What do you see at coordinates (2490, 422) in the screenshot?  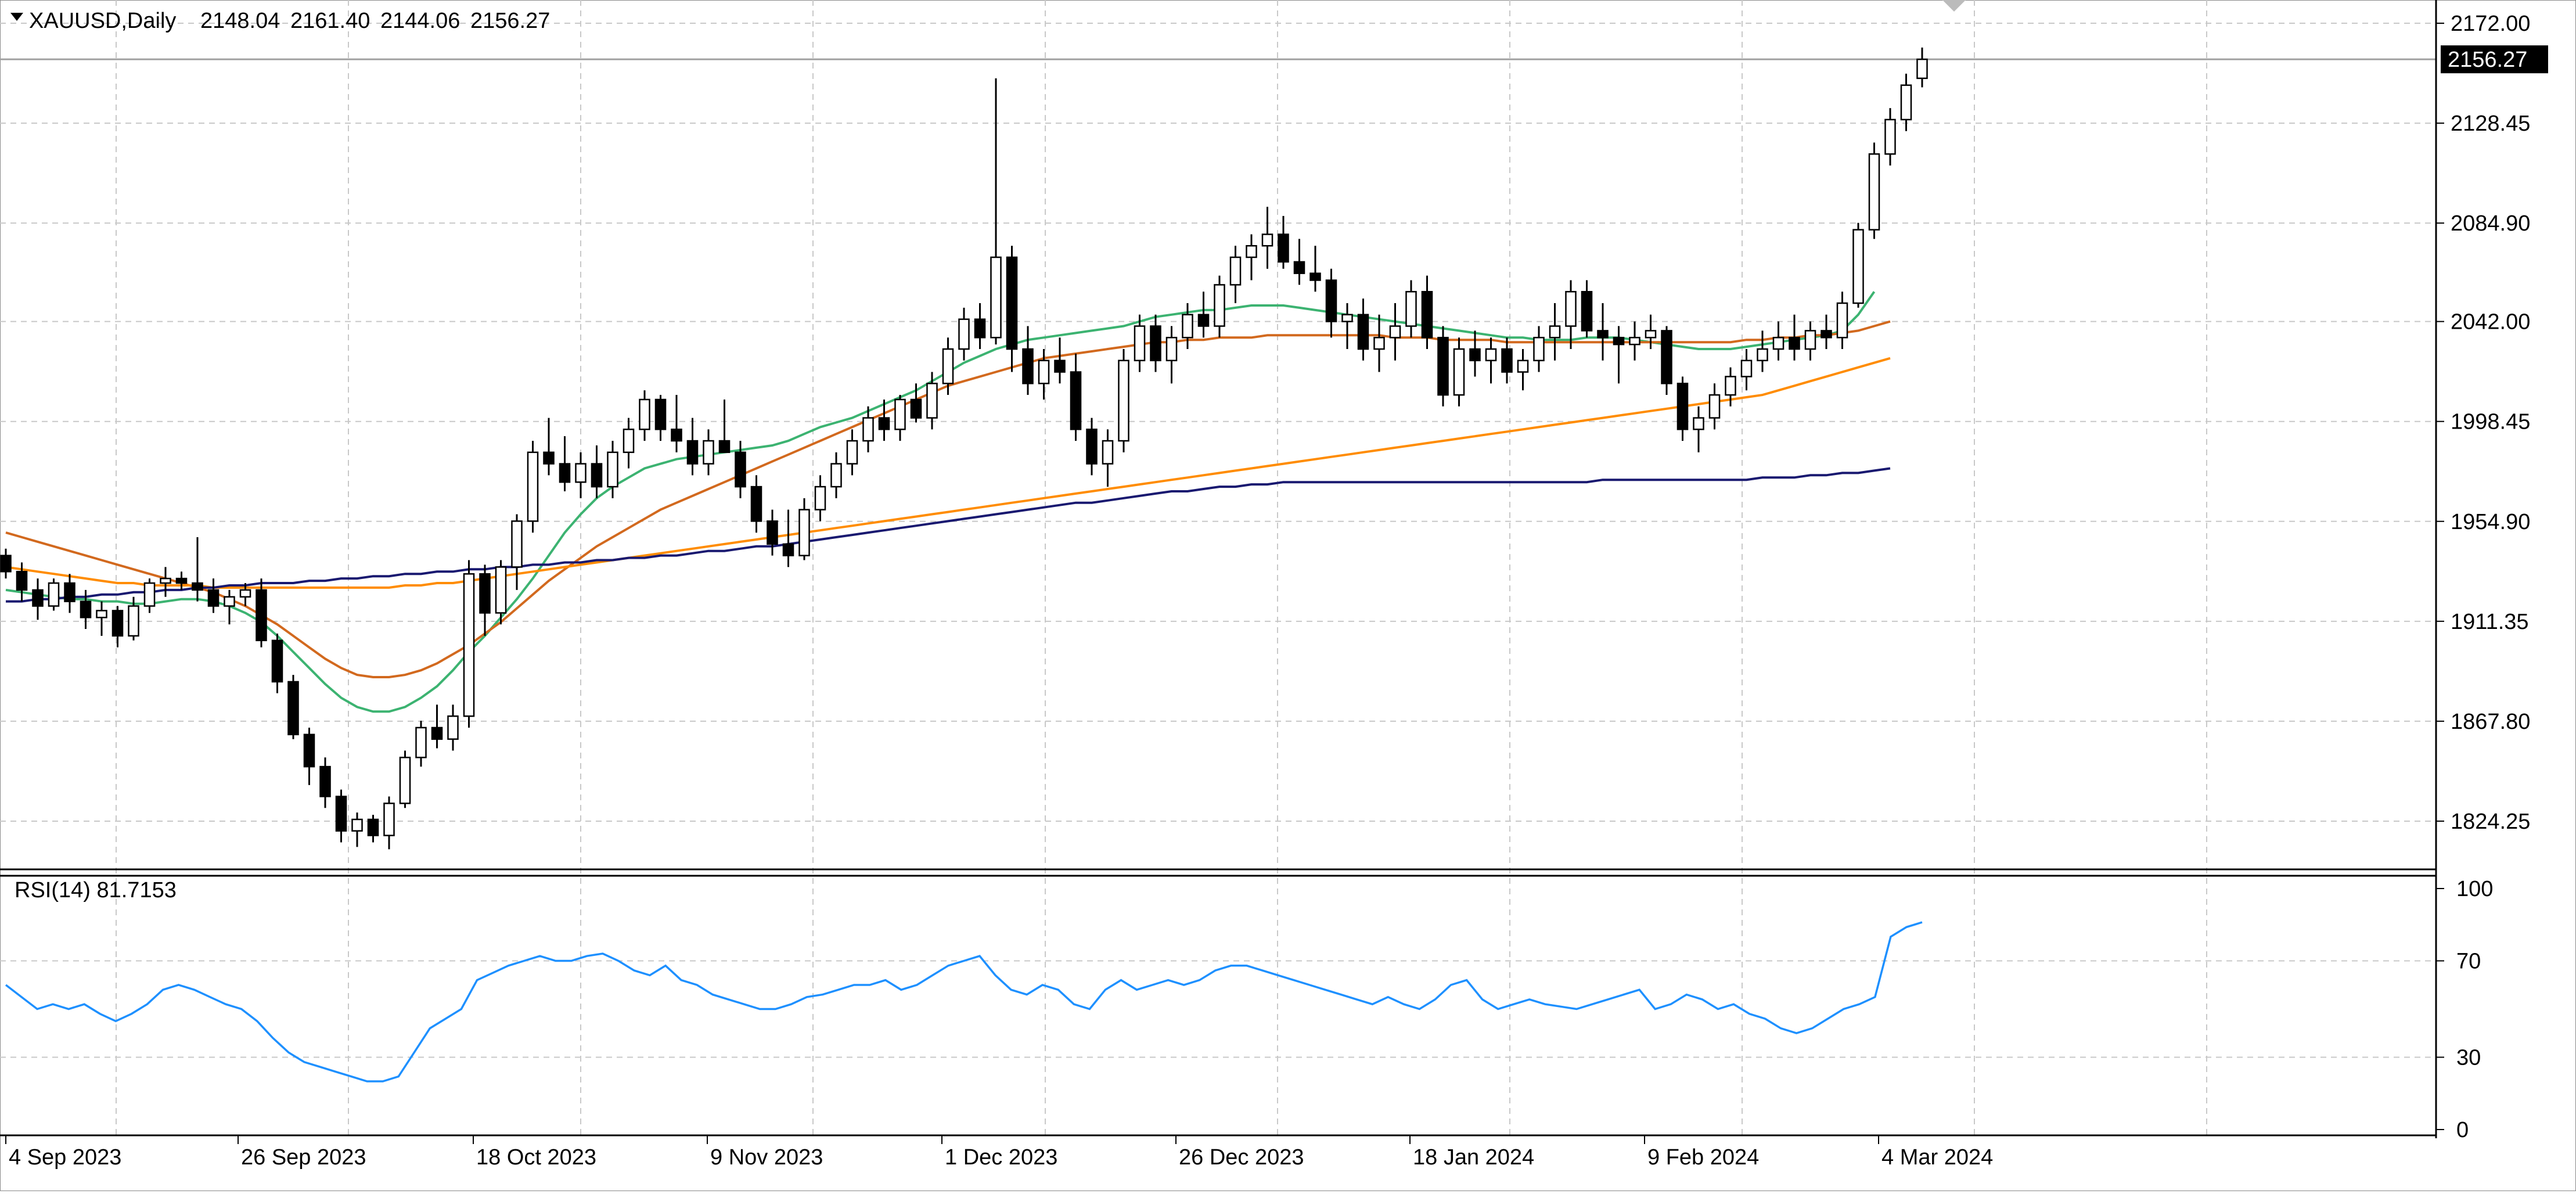 I see `price-tick-label: 1998.45` at bounding box center [2490, 422].